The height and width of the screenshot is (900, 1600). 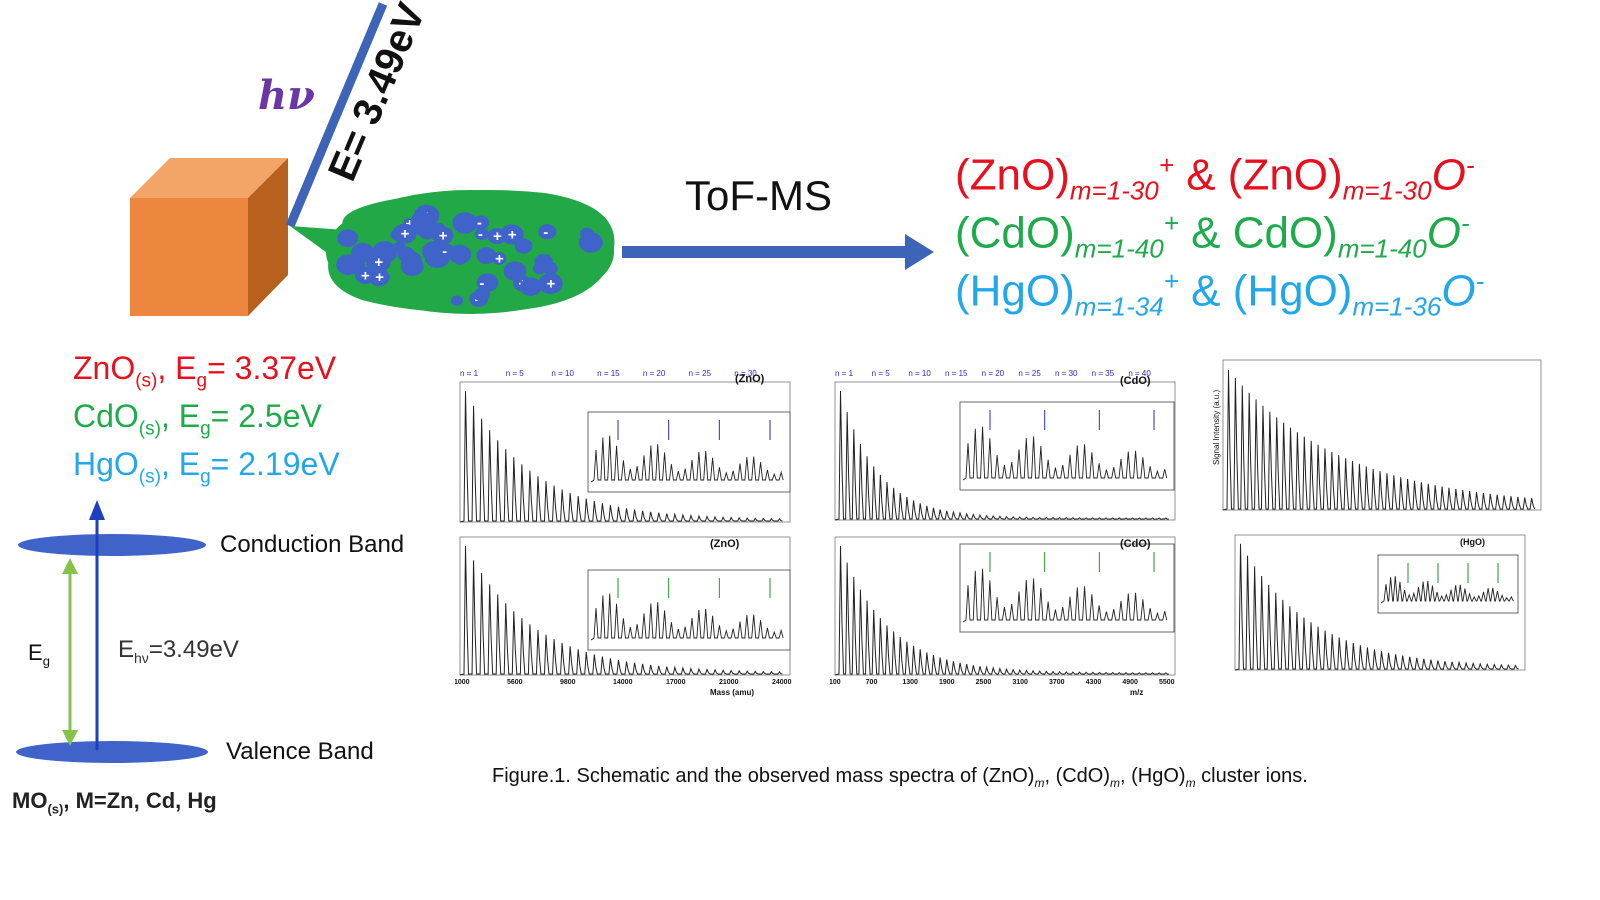 What do you see at coordinates (178, 651) in the screenshot?
I see `photon-energy-label: Ehν=3.49eV` at bounding box center [178, 651].